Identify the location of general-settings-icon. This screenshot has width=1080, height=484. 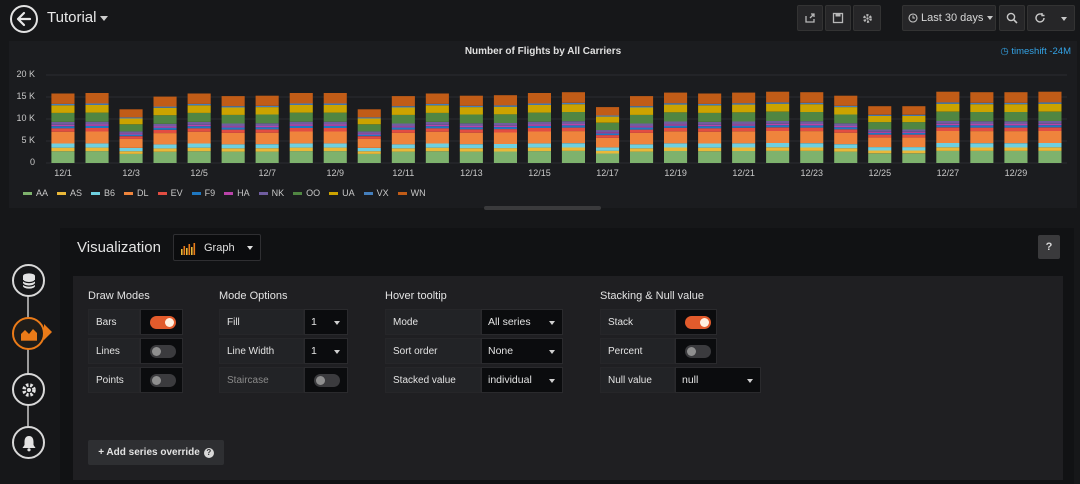
(28, 389).